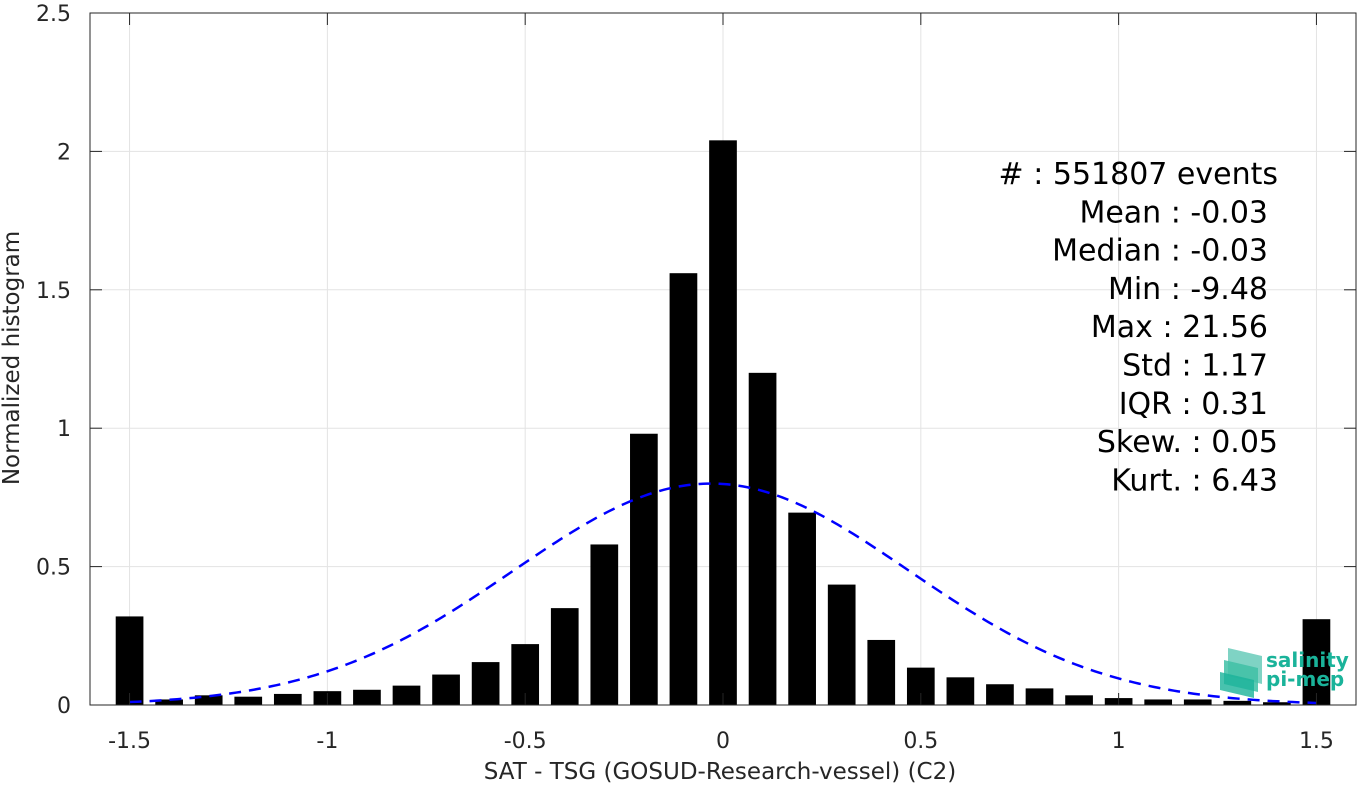 The image size is (1367, 785). I want to click on stat-line: Mean : -0.03, so click(1173, 212).